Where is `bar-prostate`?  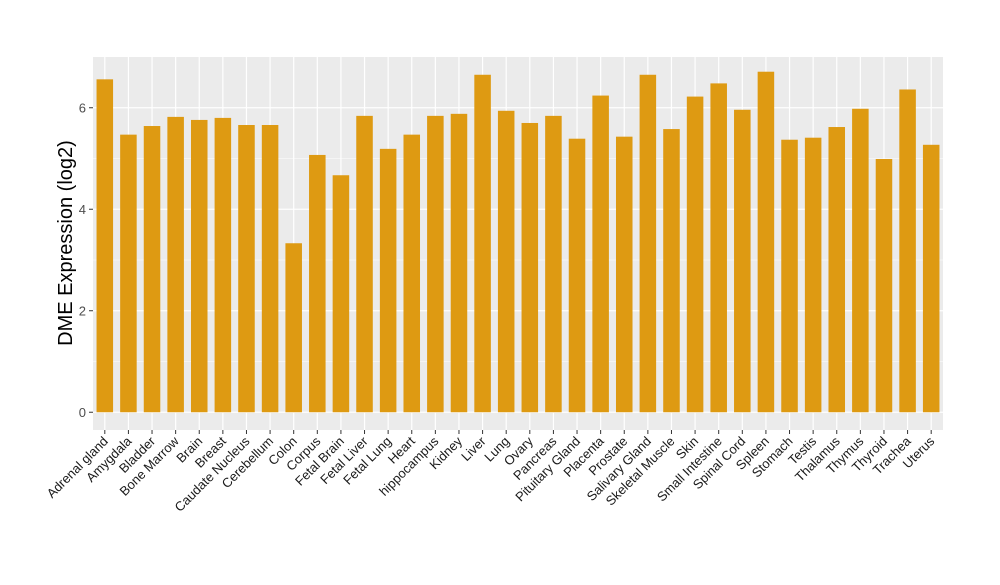 bar-prostate is located at coordinates (624, 274).